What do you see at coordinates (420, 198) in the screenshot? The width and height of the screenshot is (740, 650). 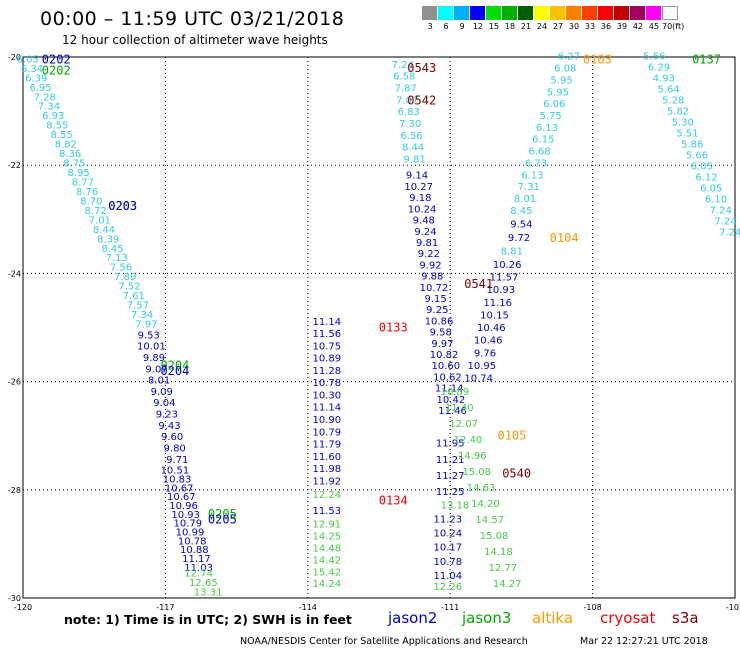 I see `wave-height-value: 9.18` at bounding box center [420, 198].